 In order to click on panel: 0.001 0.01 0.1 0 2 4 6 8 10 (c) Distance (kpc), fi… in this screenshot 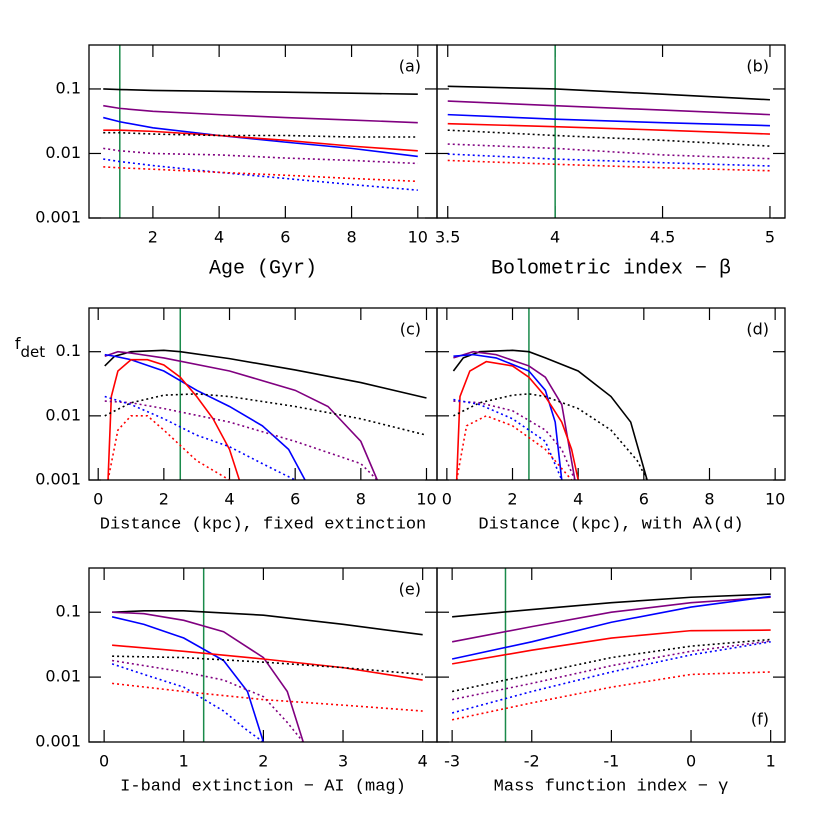, I will do `click(226, 420)`.